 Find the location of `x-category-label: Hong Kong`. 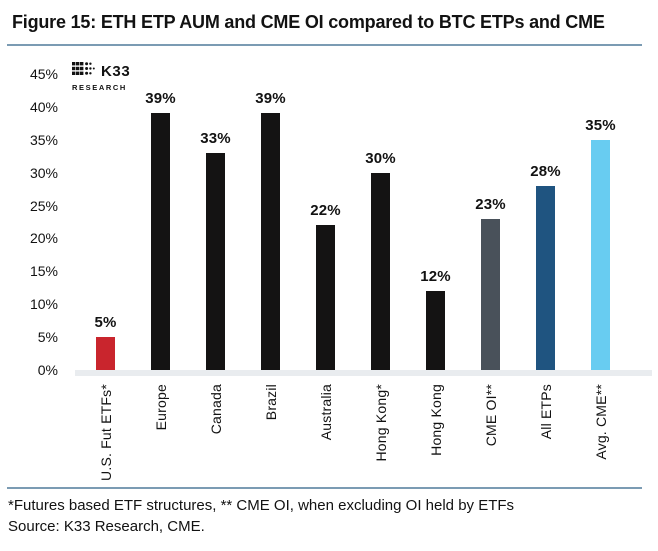

x-category-label: Hong Kong is located at coordinates (435, 420).